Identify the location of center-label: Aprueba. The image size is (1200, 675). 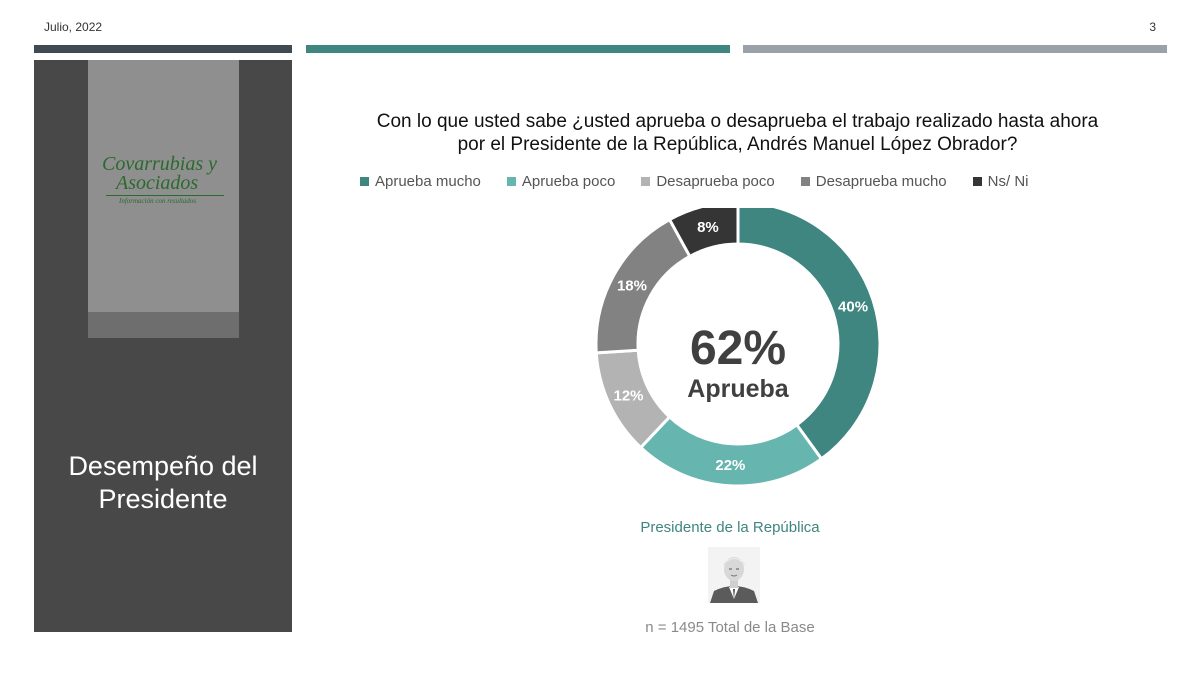
(738, 389).